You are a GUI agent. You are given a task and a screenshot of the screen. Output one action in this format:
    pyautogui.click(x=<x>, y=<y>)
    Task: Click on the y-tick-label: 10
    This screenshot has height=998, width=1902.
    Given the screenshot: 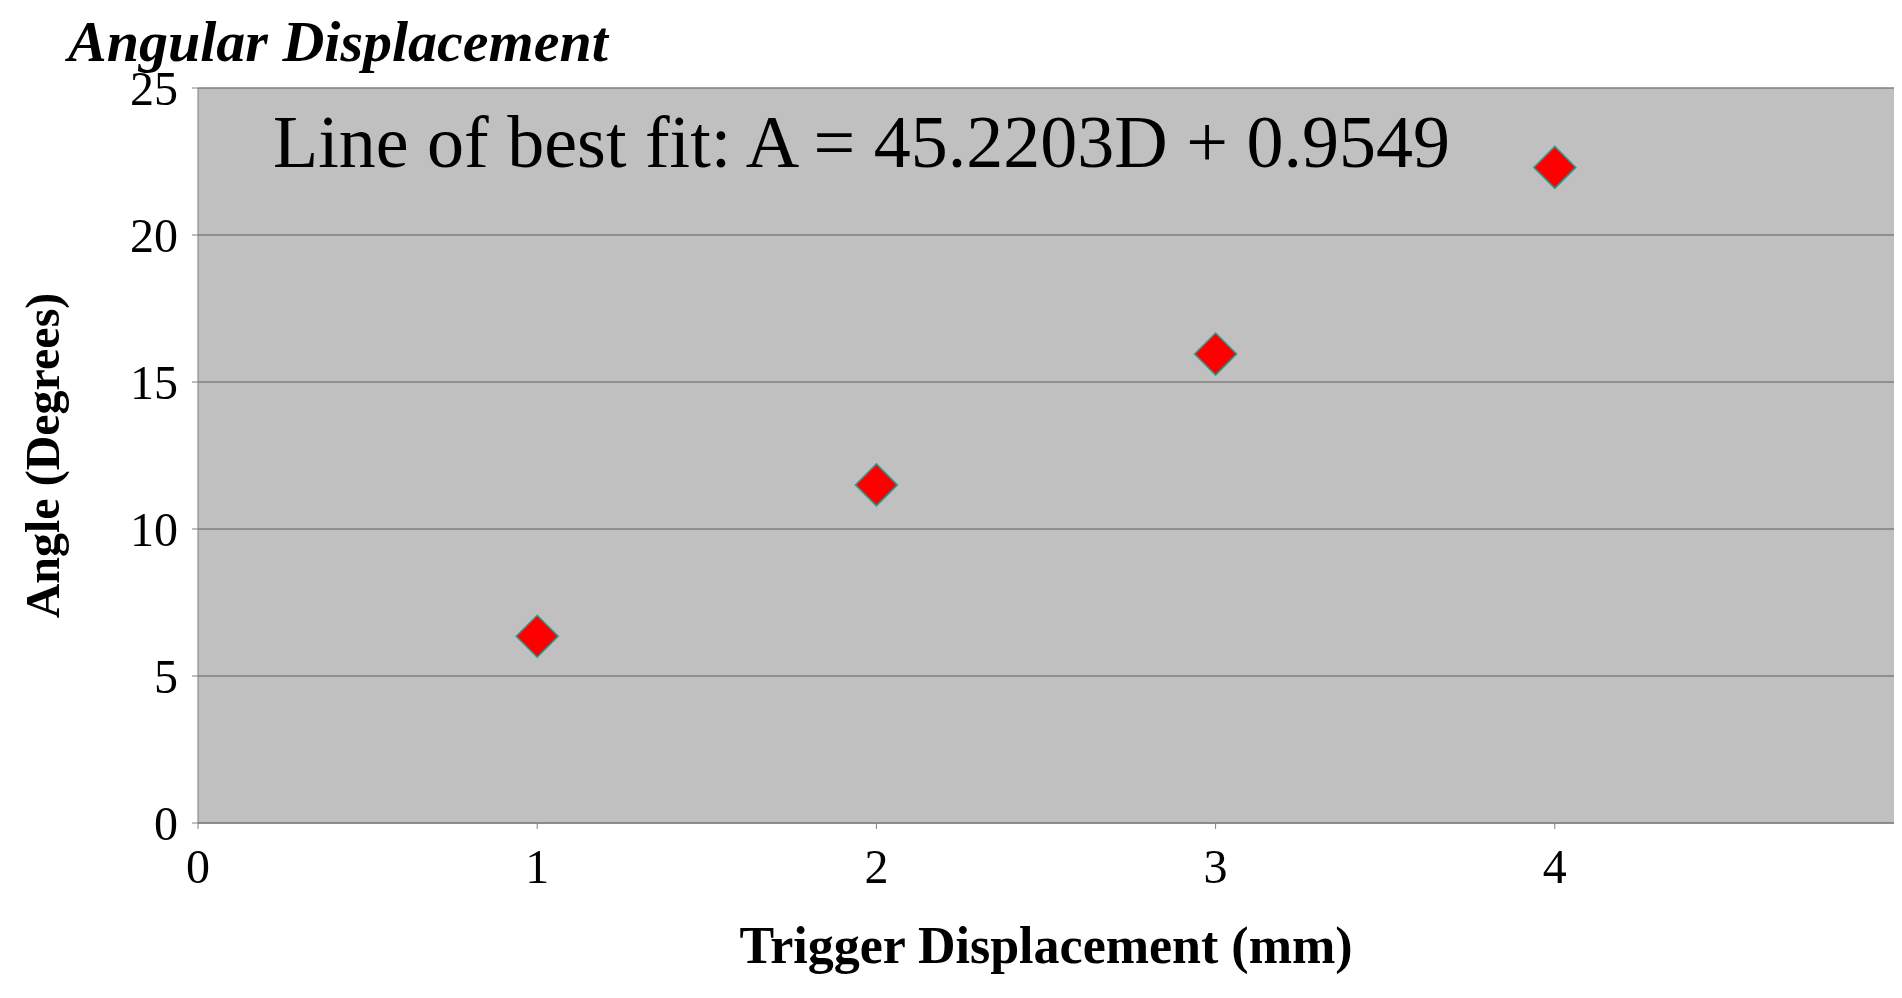 What is the action you would take?
    pyautogui.click(x=154, y=530)
    